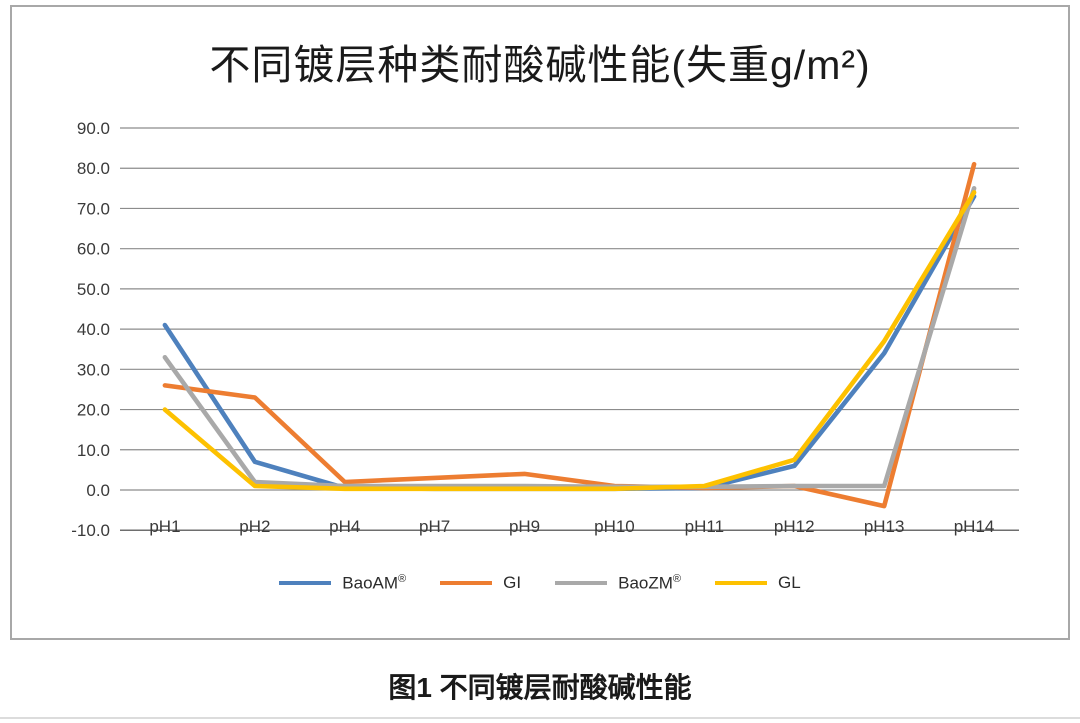  What do you see at coordinates (524, 526) in the screenshot?
I see `x-tick-label: pH9` at bounding box center [524, 526].